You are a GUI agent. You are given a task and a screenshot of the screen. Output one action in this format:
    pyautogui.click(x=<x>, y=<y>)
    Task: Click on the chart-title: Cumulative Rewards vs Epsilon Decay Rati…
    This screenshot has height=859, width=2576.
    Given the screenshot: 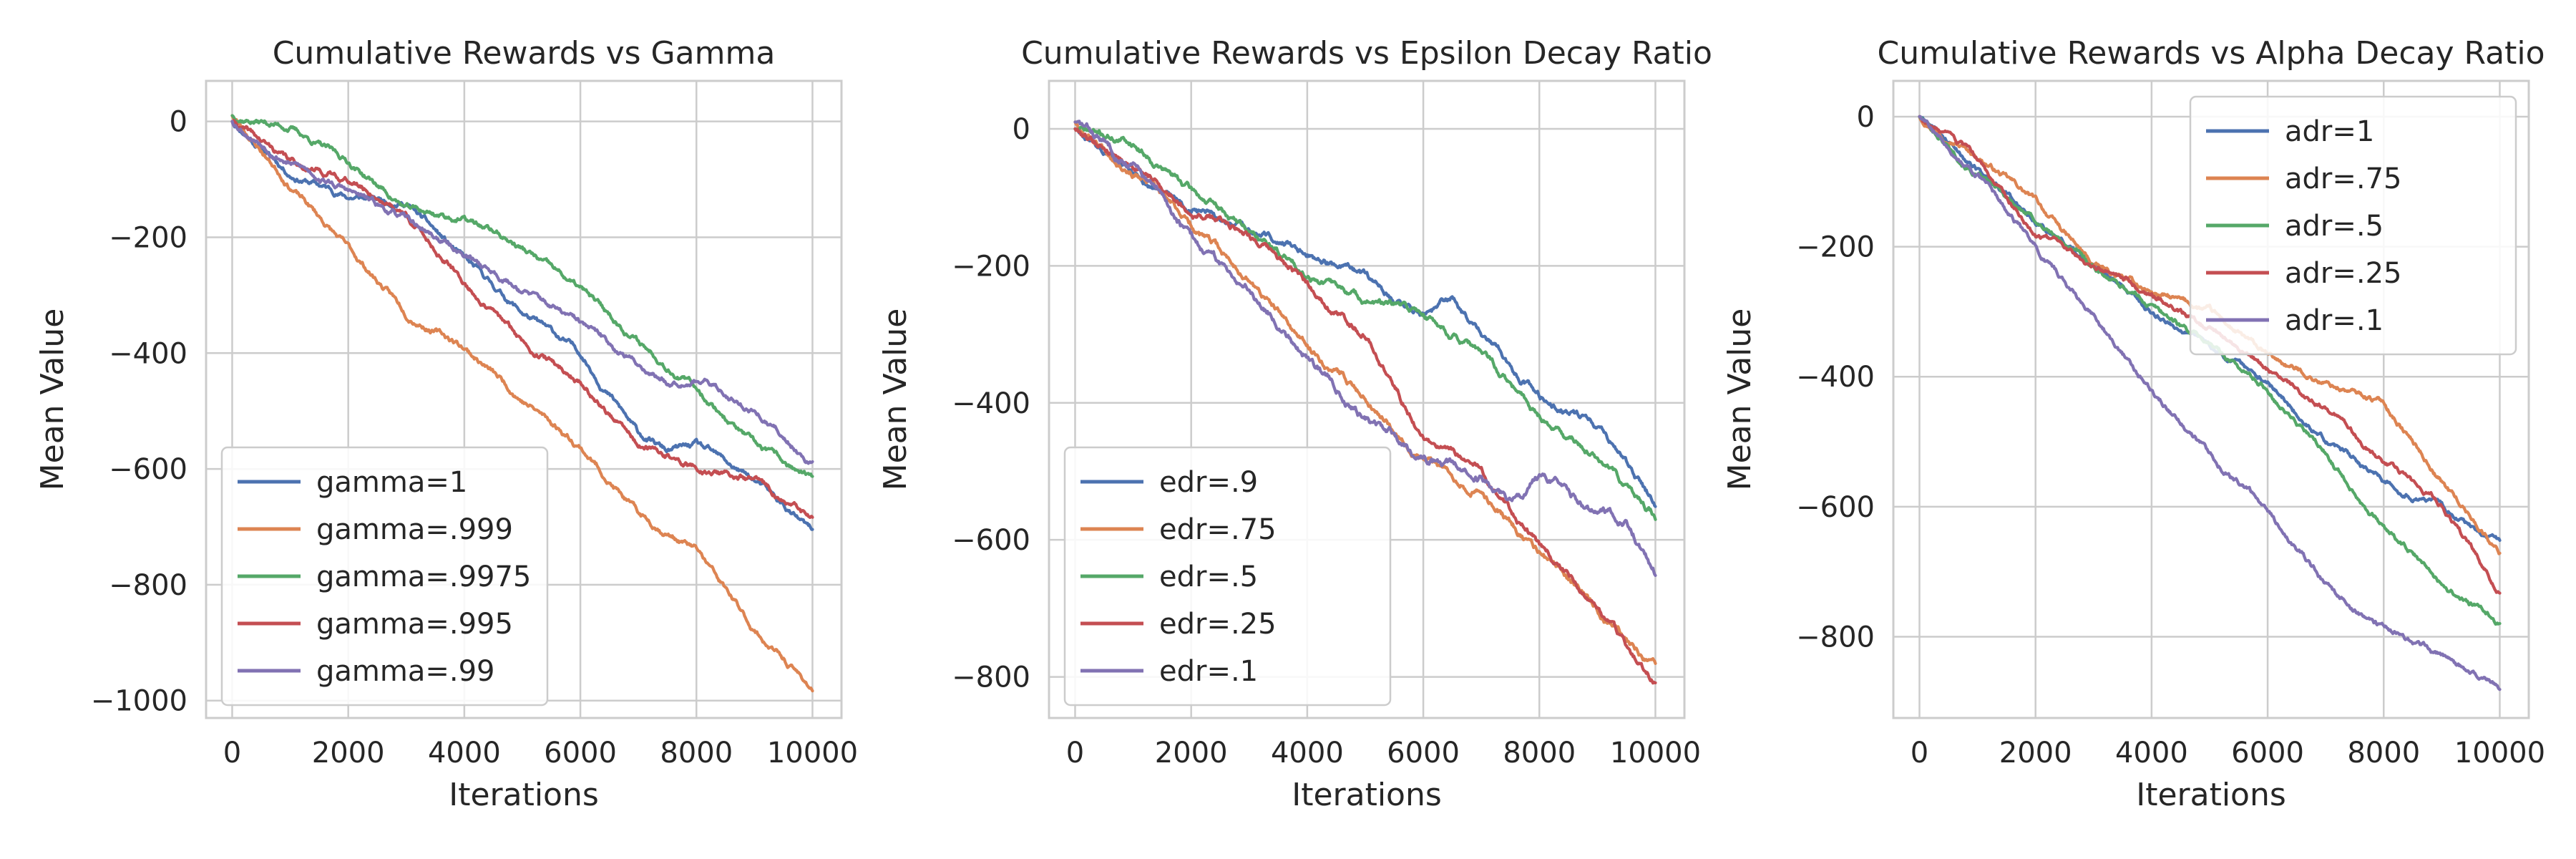 What is the action you would take?
    pyautogui.click(x=1366, y=53)
    